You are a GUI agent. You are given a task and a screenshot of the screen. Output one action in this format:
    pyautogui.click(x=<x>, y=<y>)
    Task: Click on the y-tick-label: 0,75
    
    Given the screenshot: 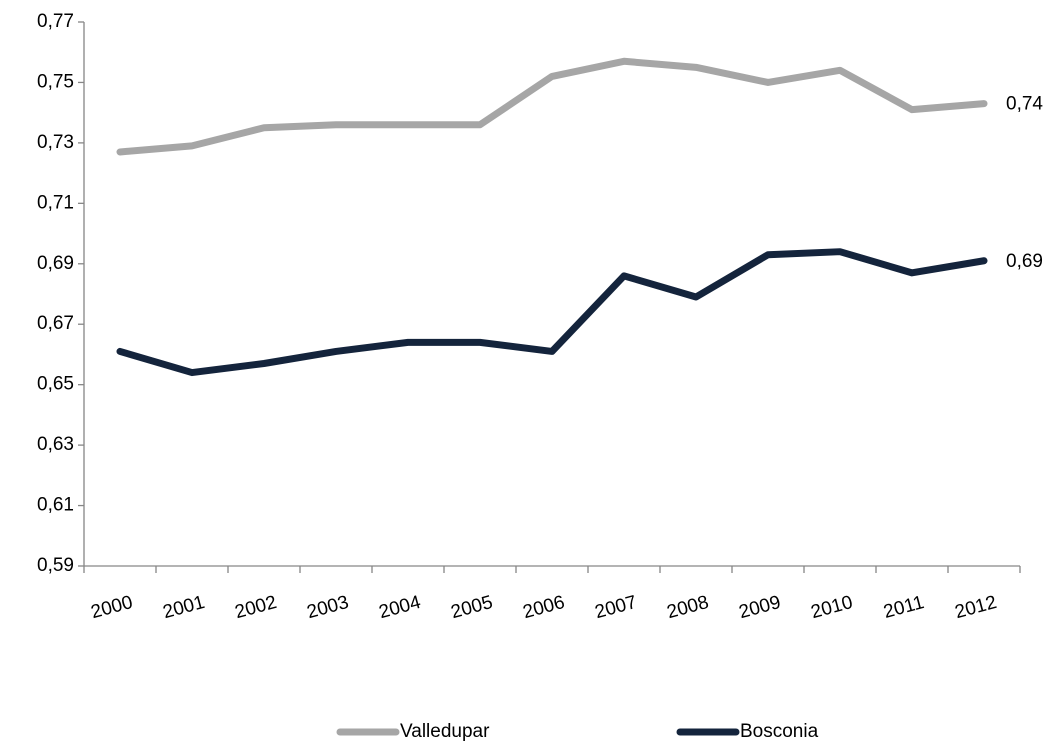 What is the action you would take?
    pyautogui.click(x=55, y=81)
    